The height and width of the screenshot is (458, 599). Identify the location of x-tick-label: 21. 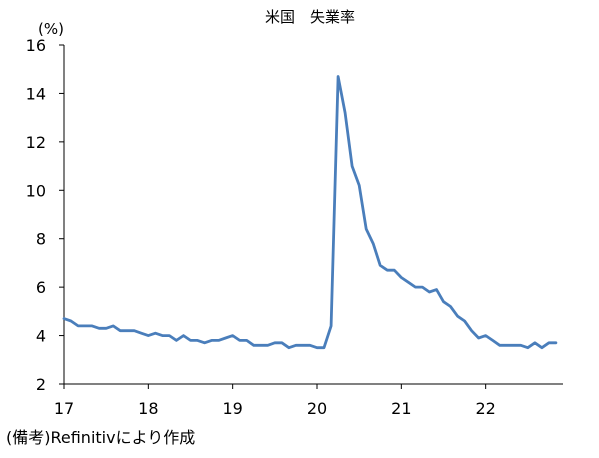
(401, 408).